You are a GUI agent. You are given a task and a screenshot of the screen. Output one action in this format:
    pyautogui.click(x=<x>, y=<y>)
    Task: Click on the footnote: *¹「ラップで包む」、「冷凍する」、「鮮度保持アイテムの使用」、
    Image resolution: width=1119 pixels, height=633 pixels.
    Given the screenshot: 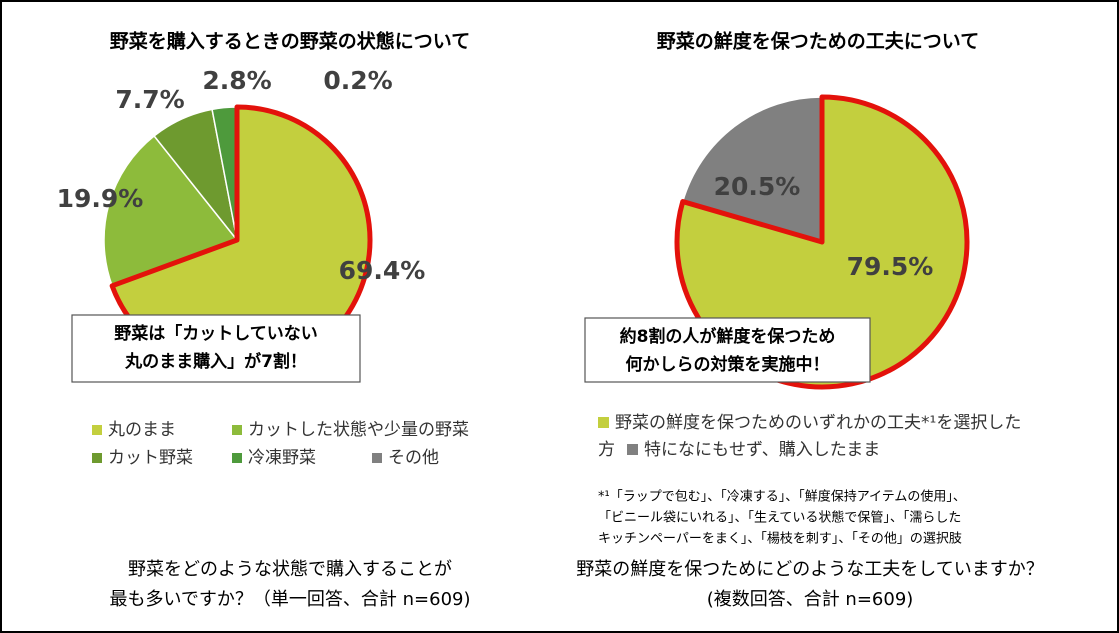 What is the action you would take?
    pyautogui.click(x=782, y=497)
    